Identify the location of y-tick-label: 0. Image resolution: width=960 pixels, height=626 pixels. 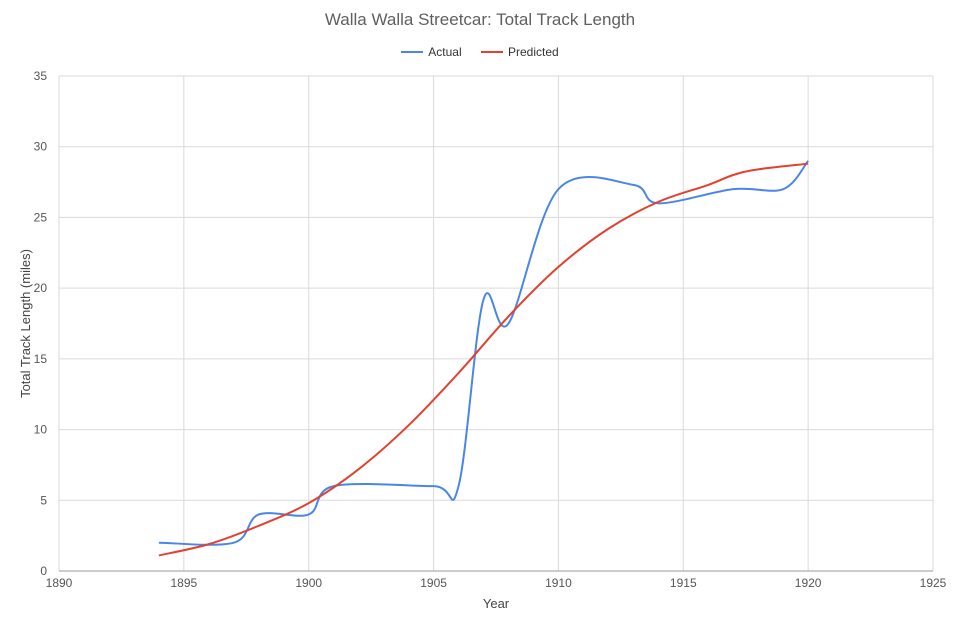
(43, 571).